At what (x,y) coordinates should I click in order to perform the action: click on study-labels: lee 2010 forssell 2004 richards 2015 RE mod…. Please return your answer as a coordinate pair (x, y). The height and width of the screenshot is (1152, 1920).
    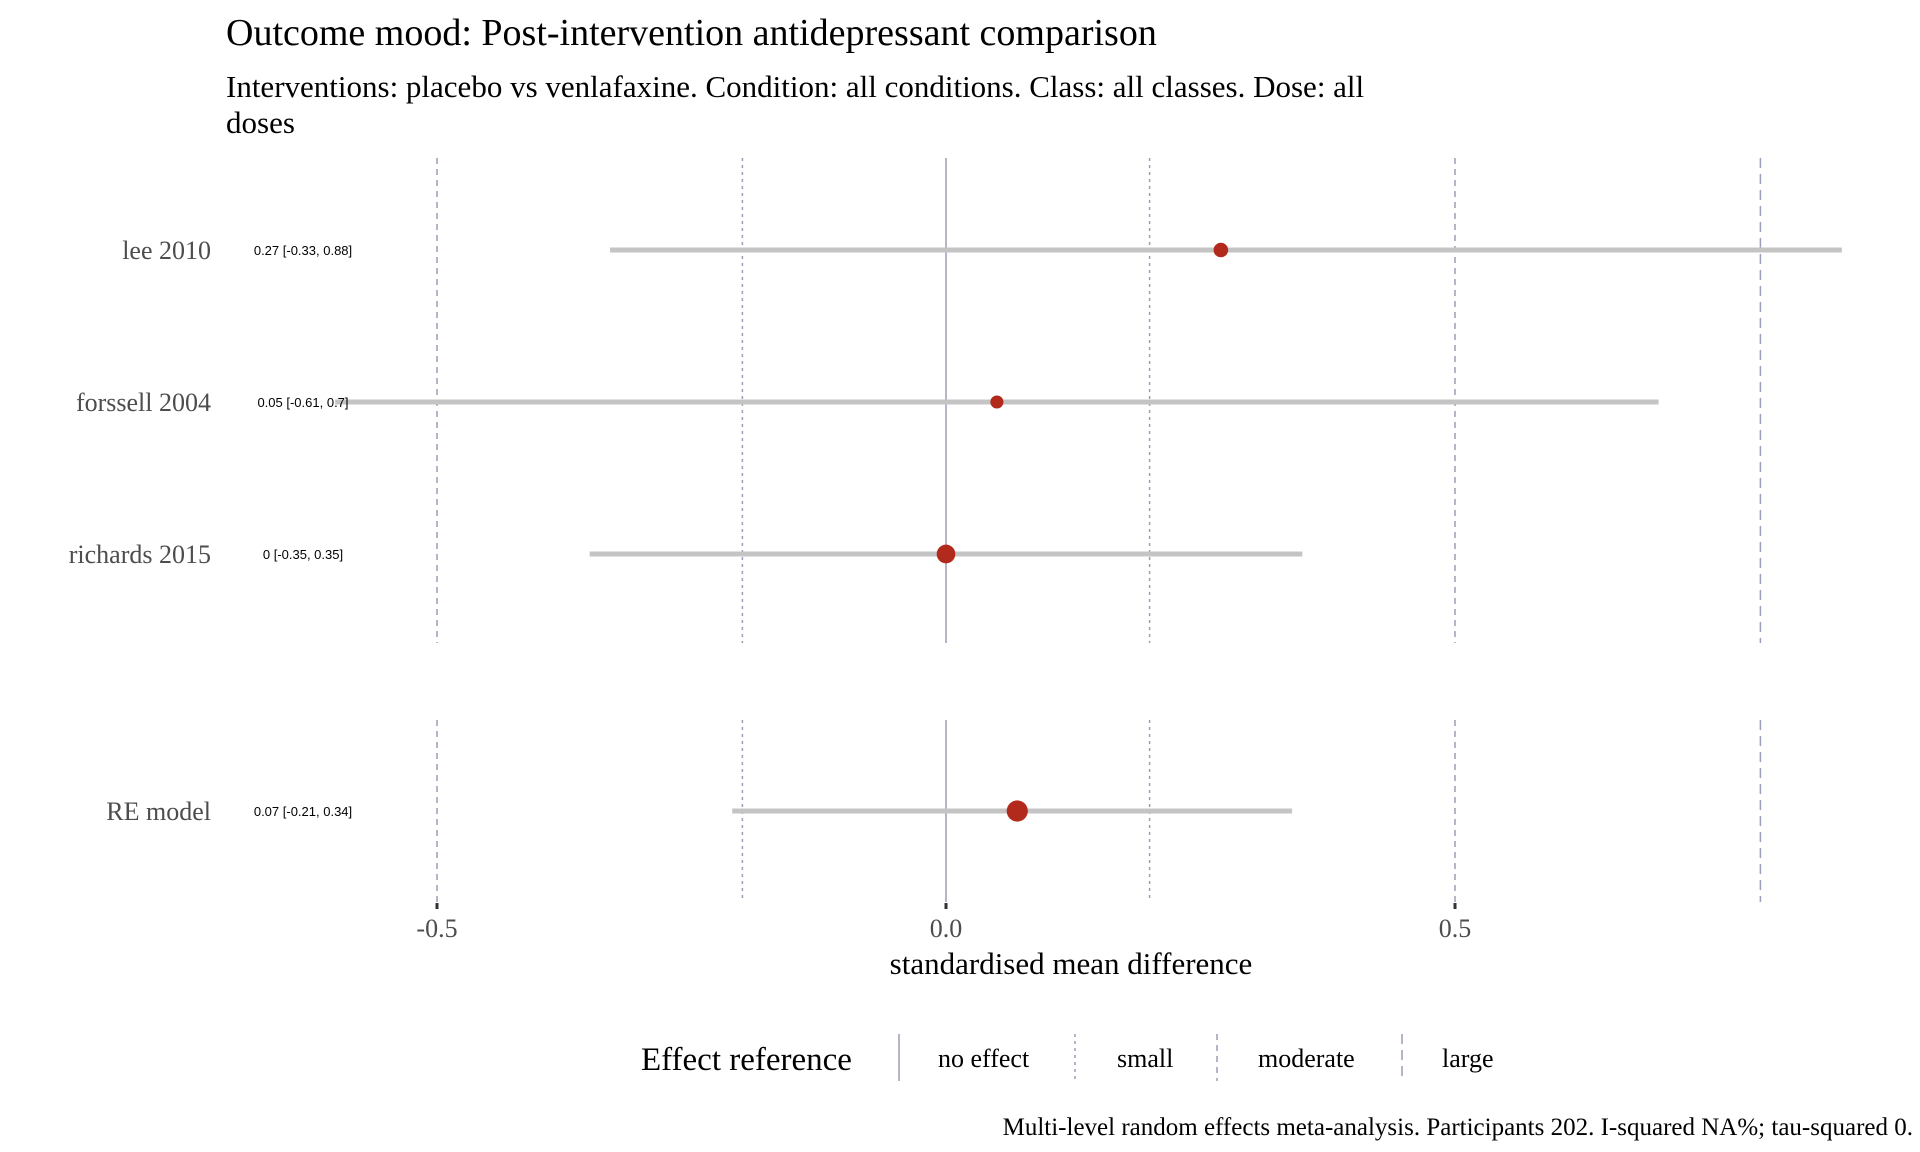
    Looking at the image, I should click on (140, 531).